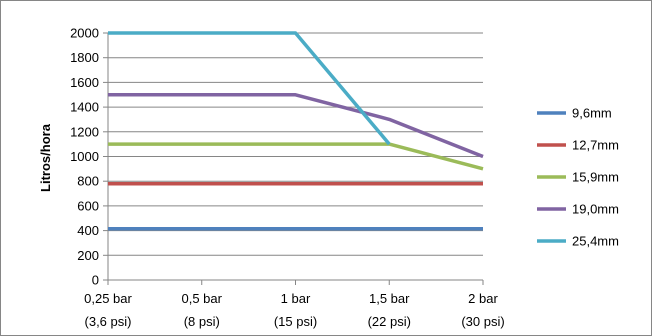 The width and height of the screenshot is (652, 336). Describe the element at coordinates (592, 113) in the screenshot. I see `legend-label: 9,6mm` at that location.